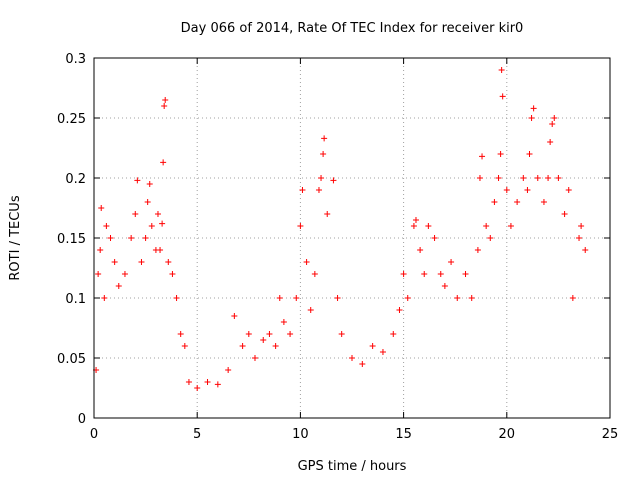 The height and width of the screenshot is (480, 640). Describe the element at coordinates (352, 466) in the screenshot. I see `x-axis-label: GPS time / hours` at that location.